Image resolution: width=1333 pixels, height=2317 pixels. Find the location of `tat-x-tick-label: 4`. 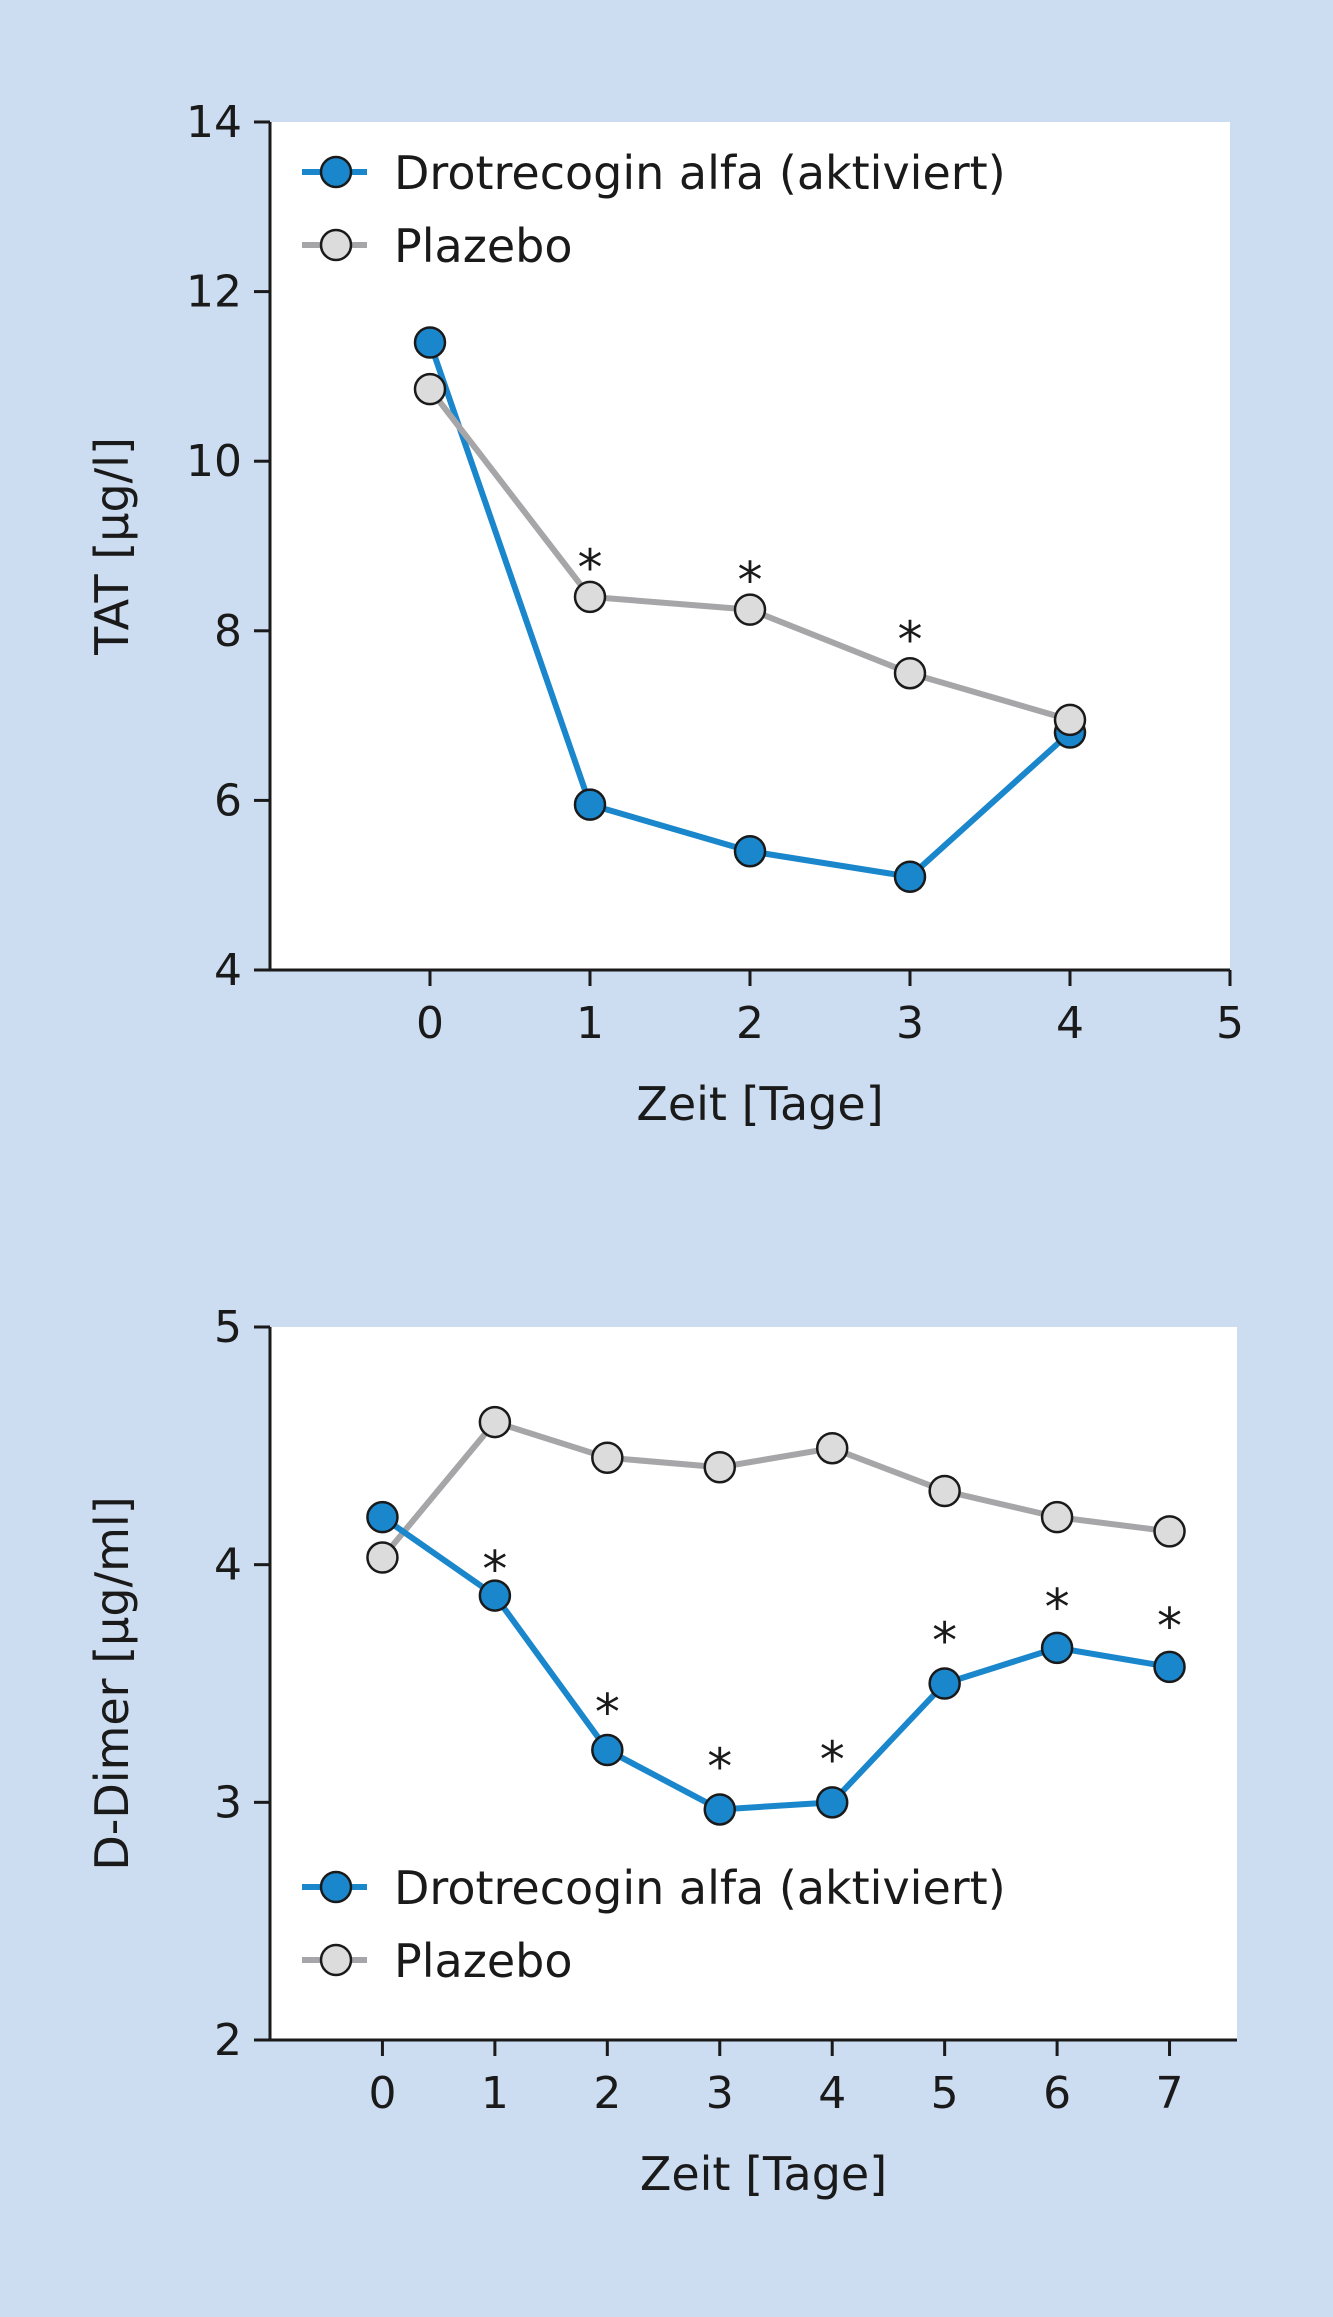

tat-x-tick-label: 4 is located at coordinates (1070, 1023).